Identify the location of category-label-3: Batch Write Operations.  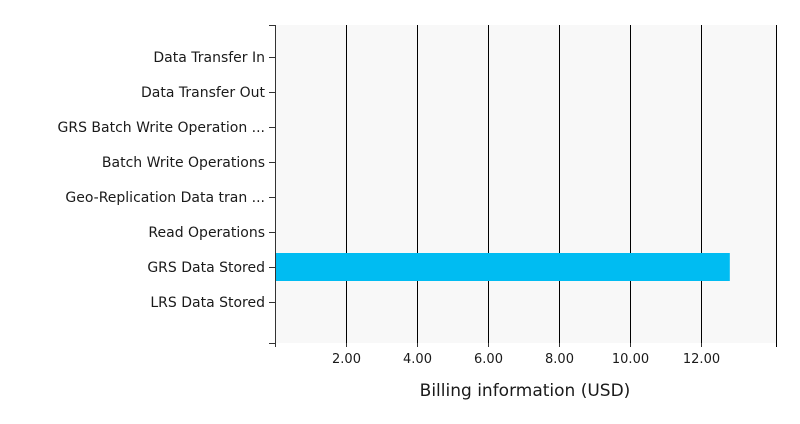
(183, 163).